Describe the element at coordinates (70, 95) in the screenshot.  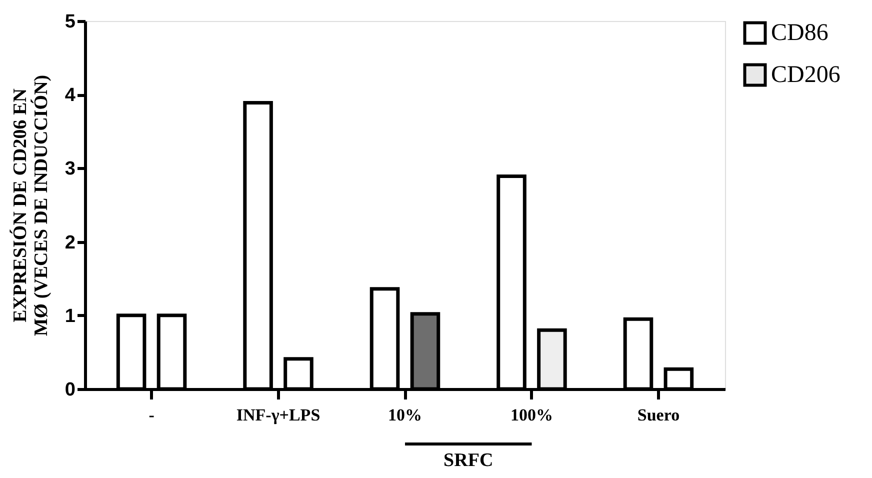
I see `y-tick-label: 4` at that location.